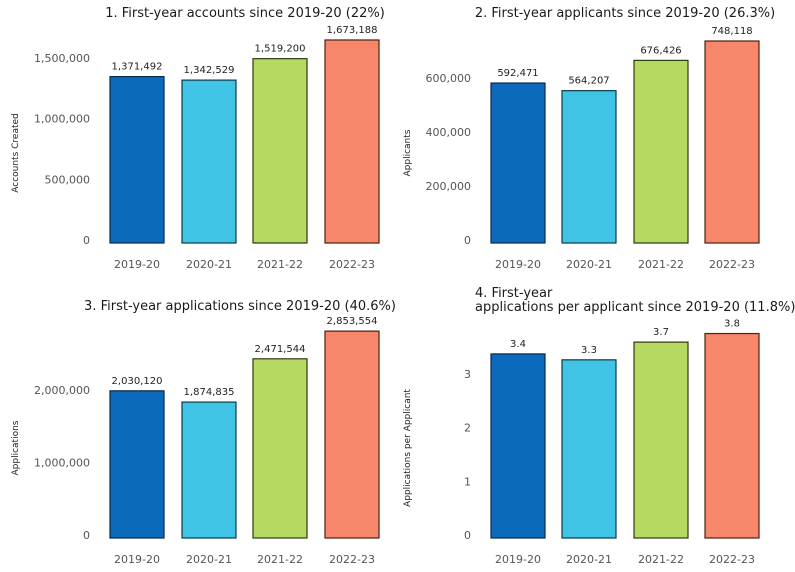 The height and width of the screenshot is (572, 795). I want to click on y-tick-label: 400,000, so click(449, 132).